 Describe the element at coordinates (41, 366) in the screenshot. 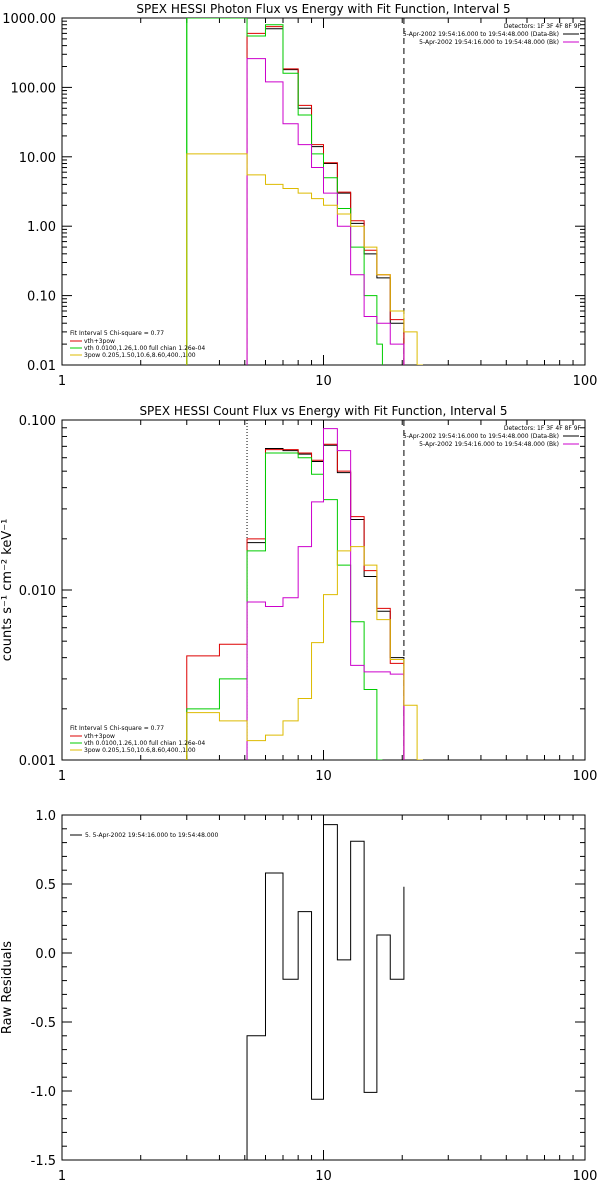

I see `y-tick-label: 0.01` at that location.